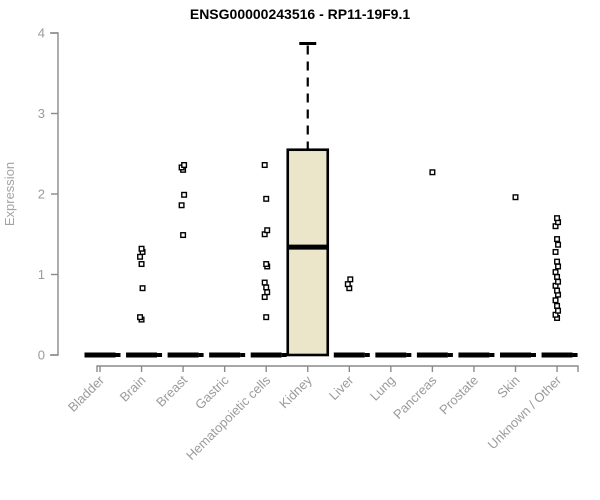  I want to click on y-tick-label: 0, so click(41, 355).